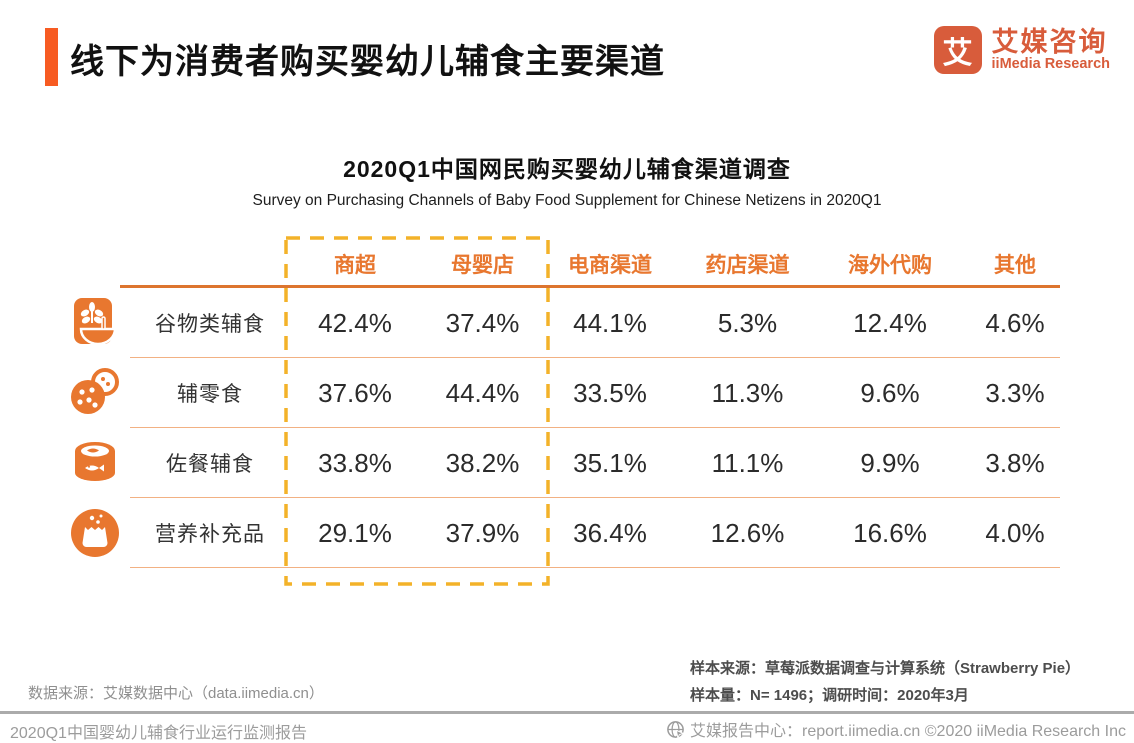 The height and width of the screenshot is (743, 1134). I want to click on table-row-meal-supplement: 佐餐辅食 33.8% 38.2% 35.1% 11.1% 9.9% 3.8%, so click(565, 463).